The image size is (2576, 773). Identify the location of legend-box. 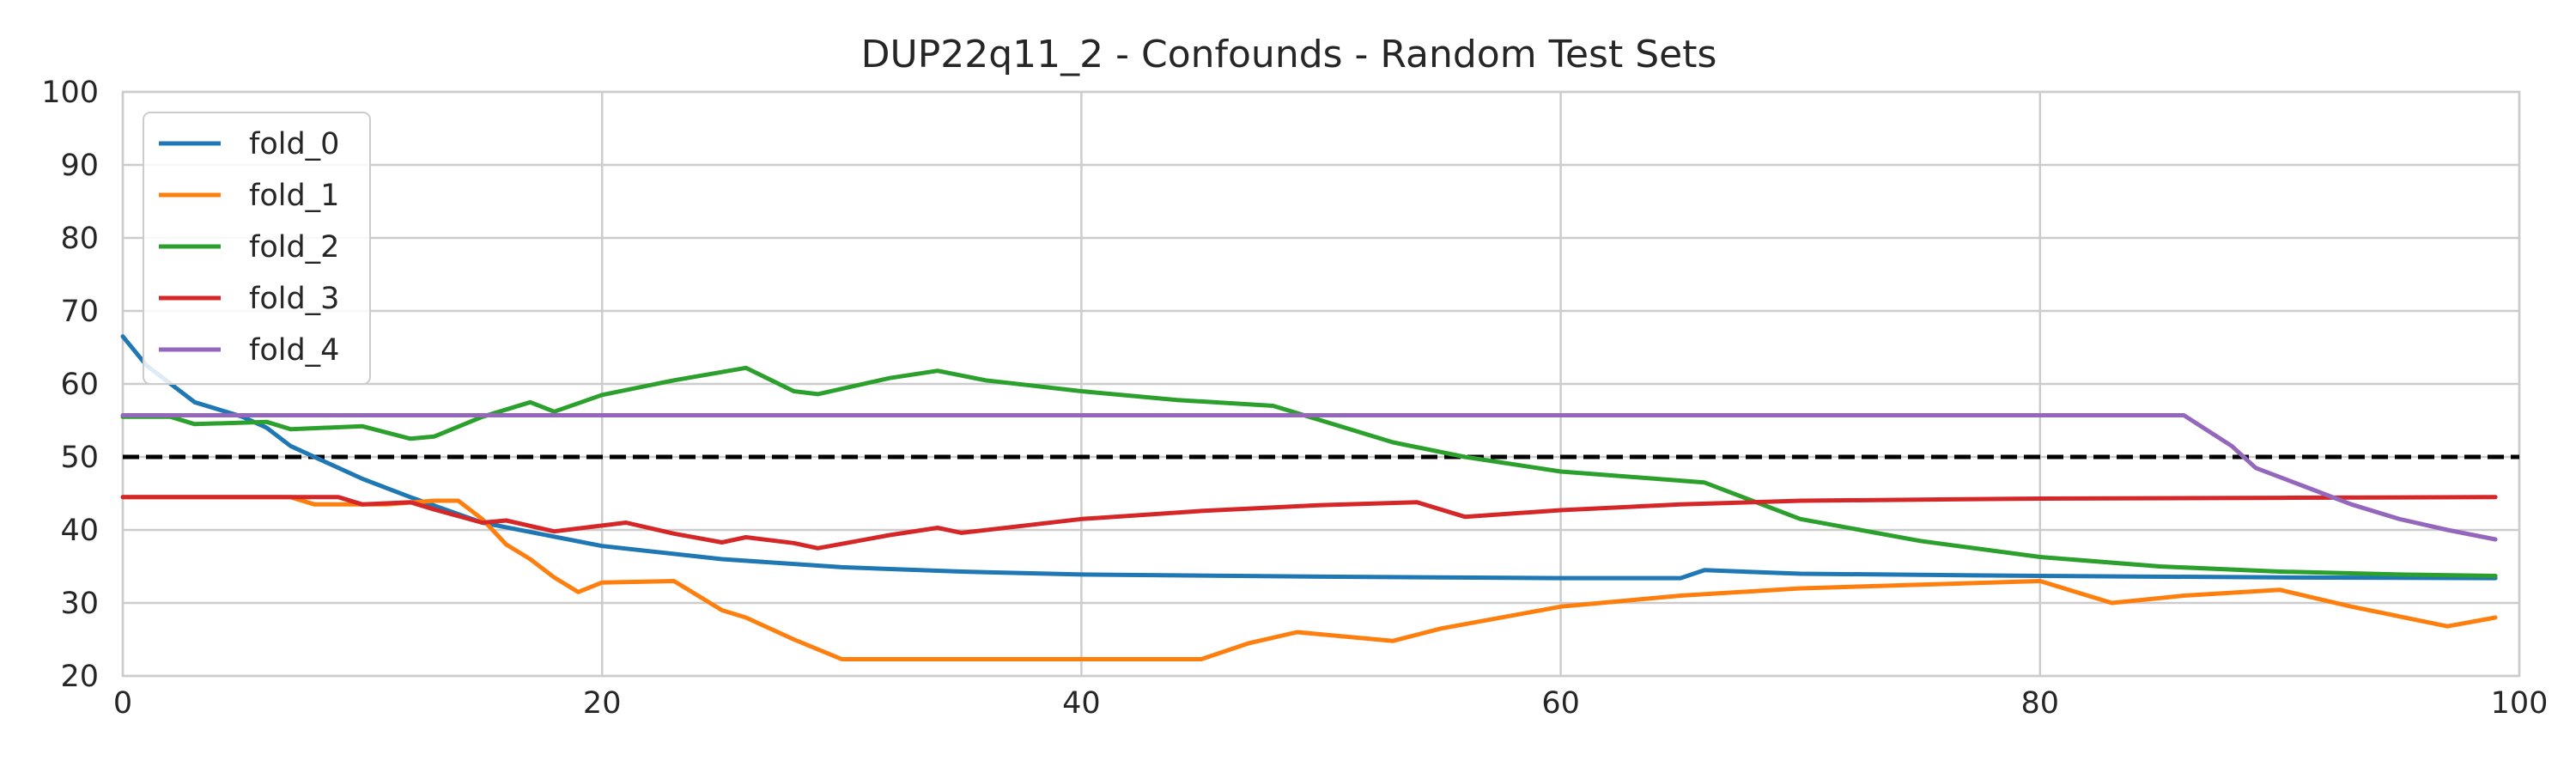
(257, 249).